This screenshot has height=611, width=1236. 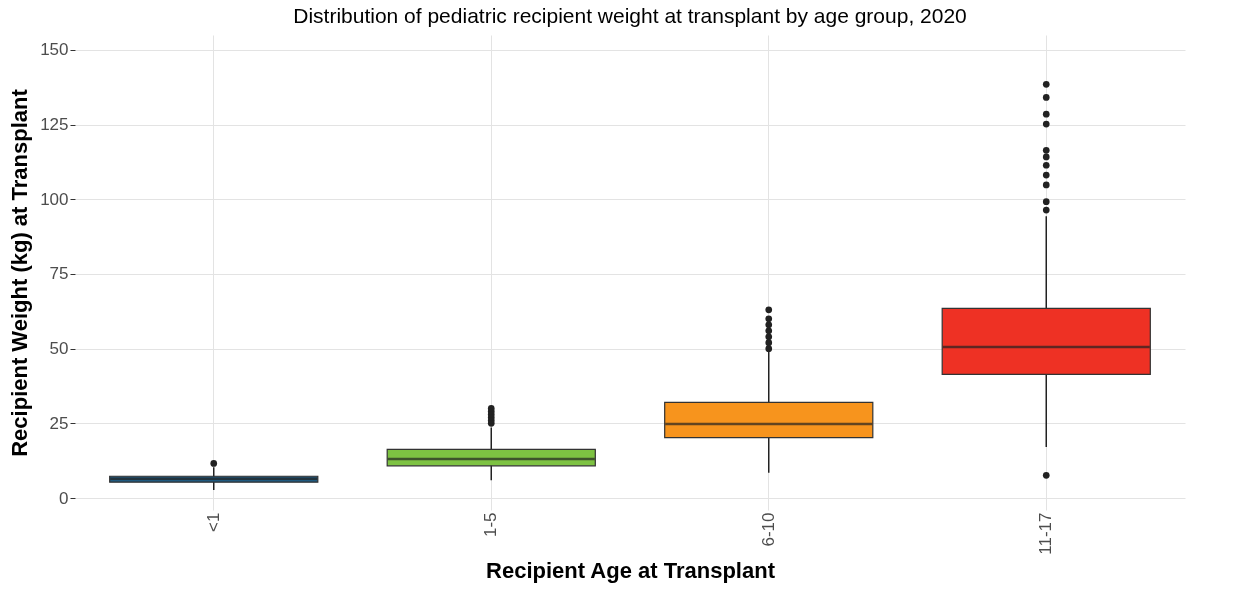 What do you see at coordinates (20, 272) in the screenshot?
I see `y-axis-title: Recipient Weight (kg) at Transplant` at bounding box center [20, 272].